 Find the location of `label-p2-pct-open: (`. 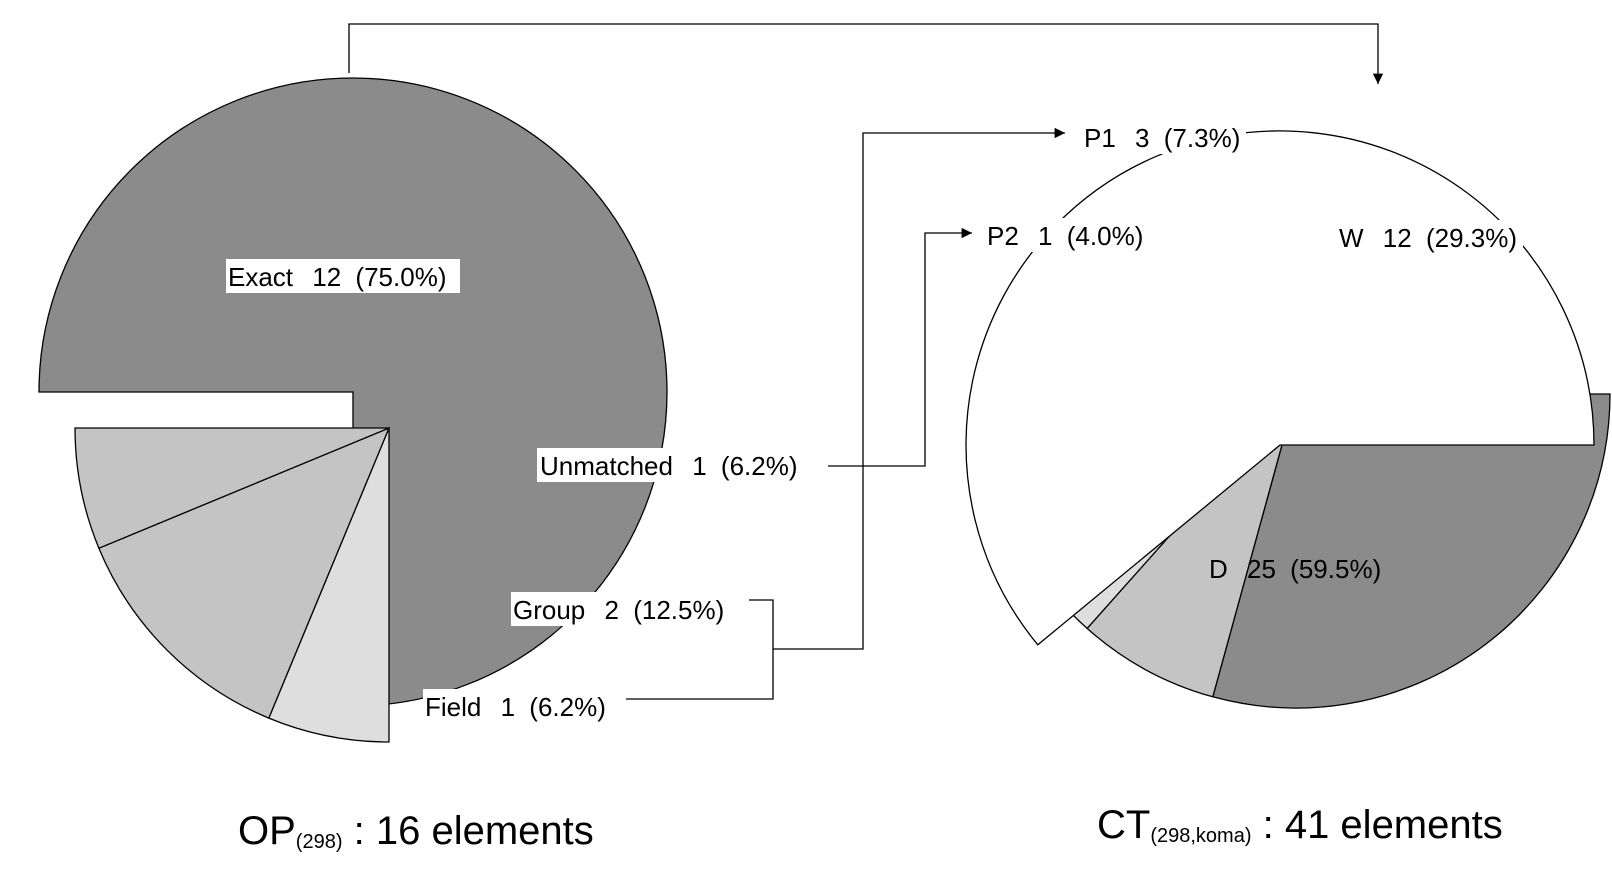

label-p2-pct-open: ( is located at coordinates (1071, 236).